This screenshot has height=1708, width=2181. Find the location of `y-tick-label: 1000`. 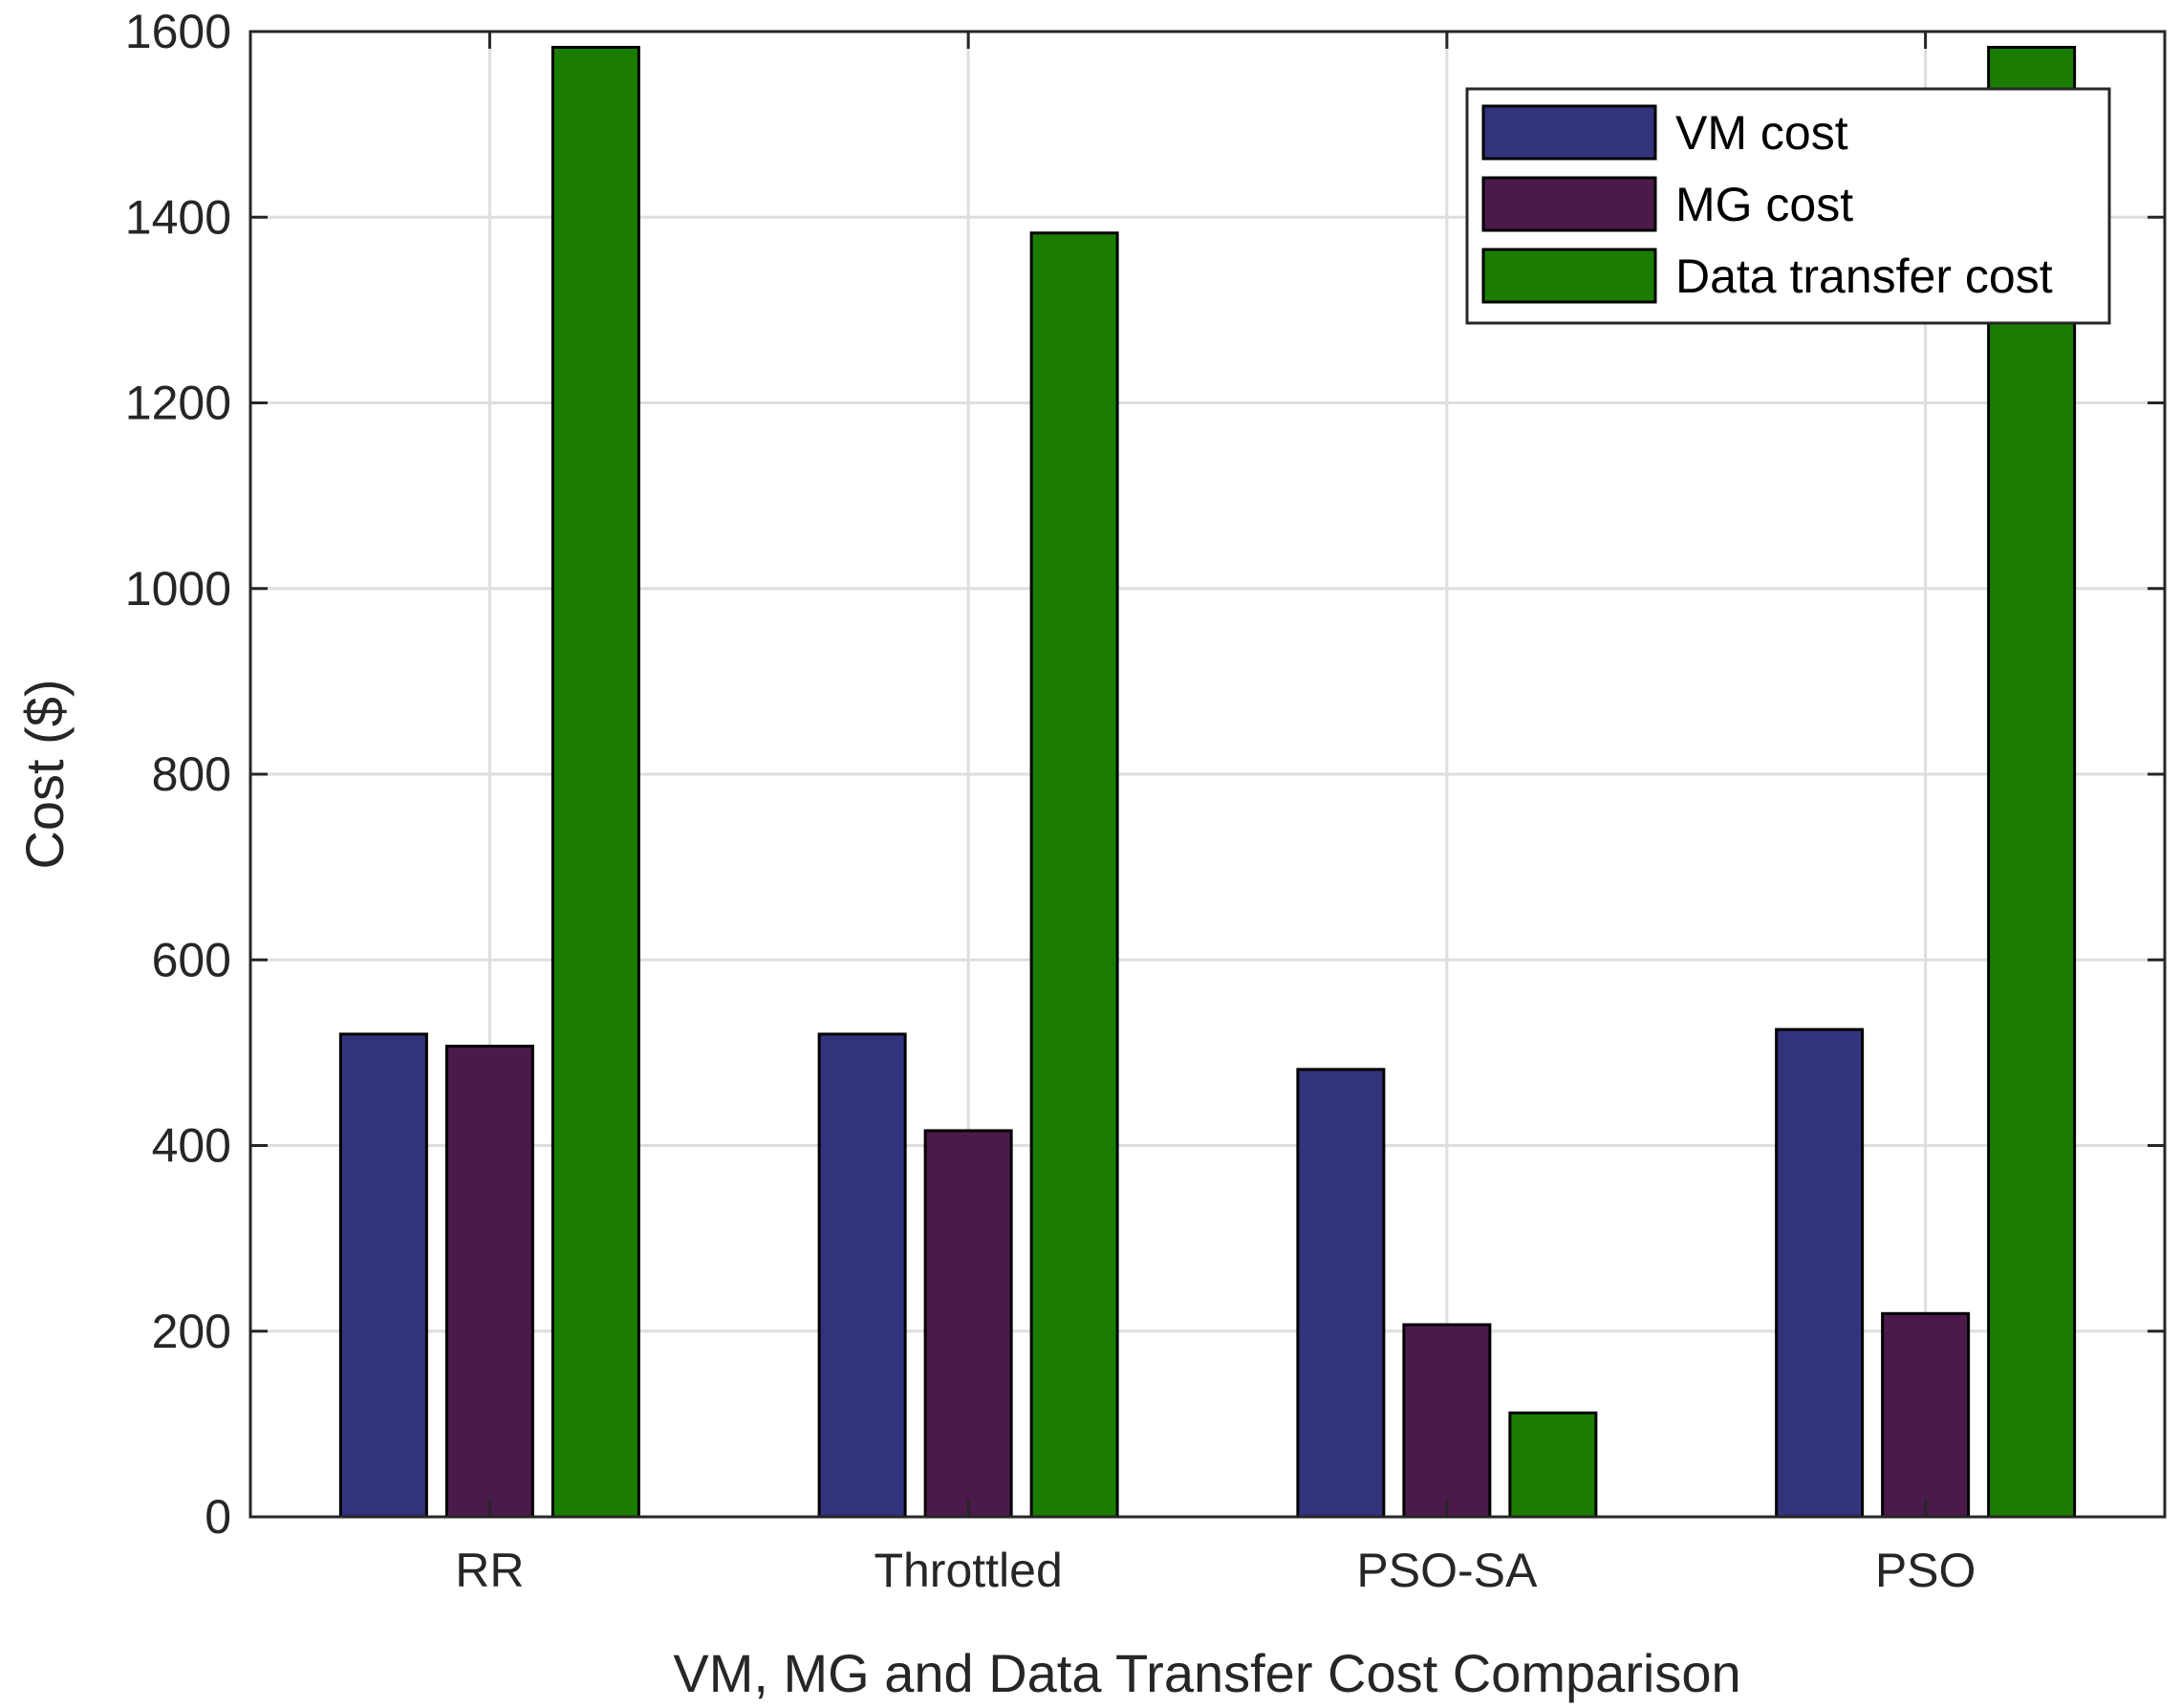

y-tick-label: 1000 is located at coordinates (178, 589).